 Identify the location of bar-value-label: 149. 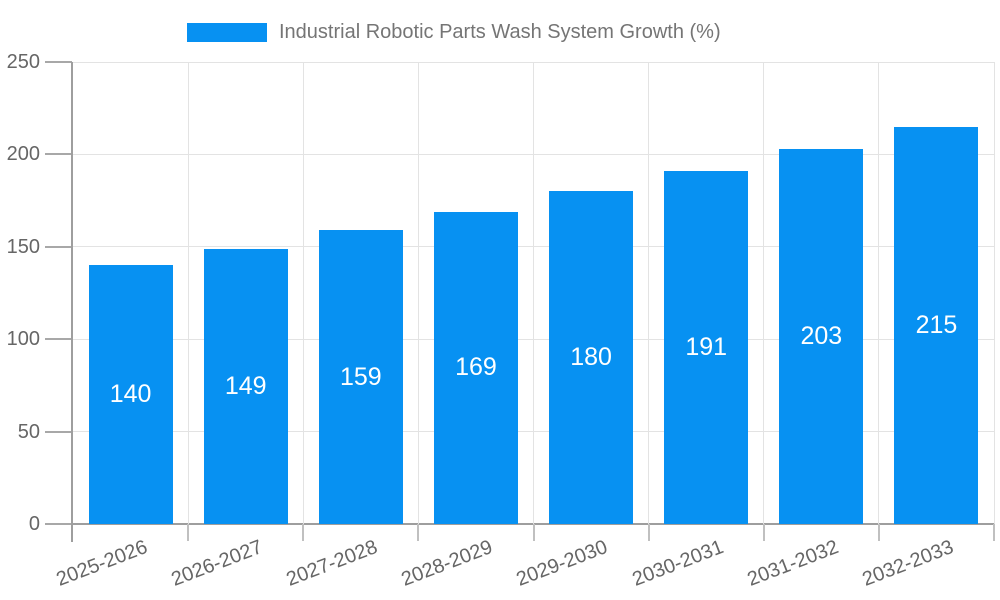
(245, 385).